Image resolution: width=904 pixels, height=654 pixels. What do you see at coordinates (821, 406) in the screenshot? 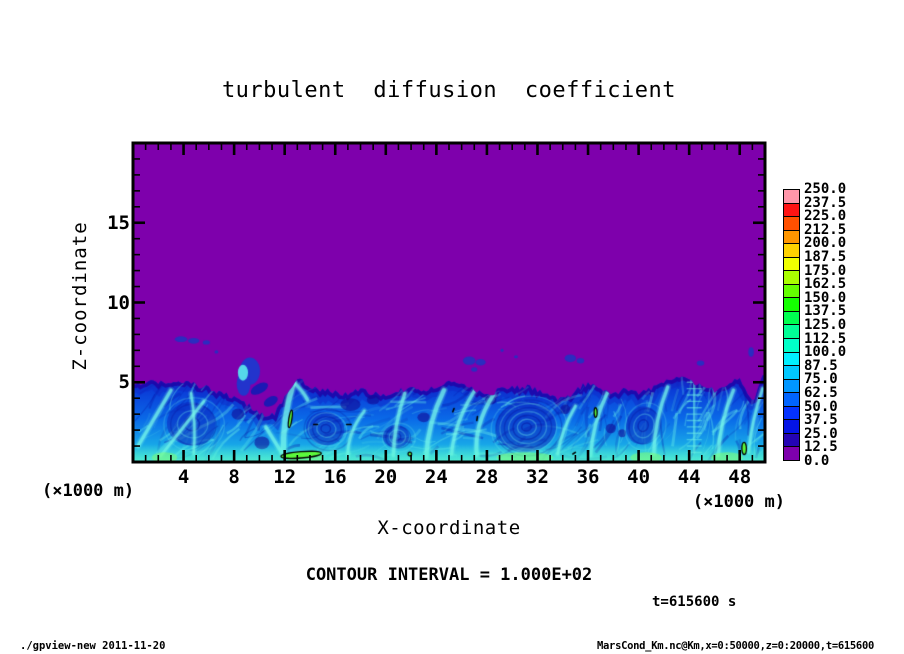
I see `colorbar-tick-label: 50.0` at bounding box center [821, 406].